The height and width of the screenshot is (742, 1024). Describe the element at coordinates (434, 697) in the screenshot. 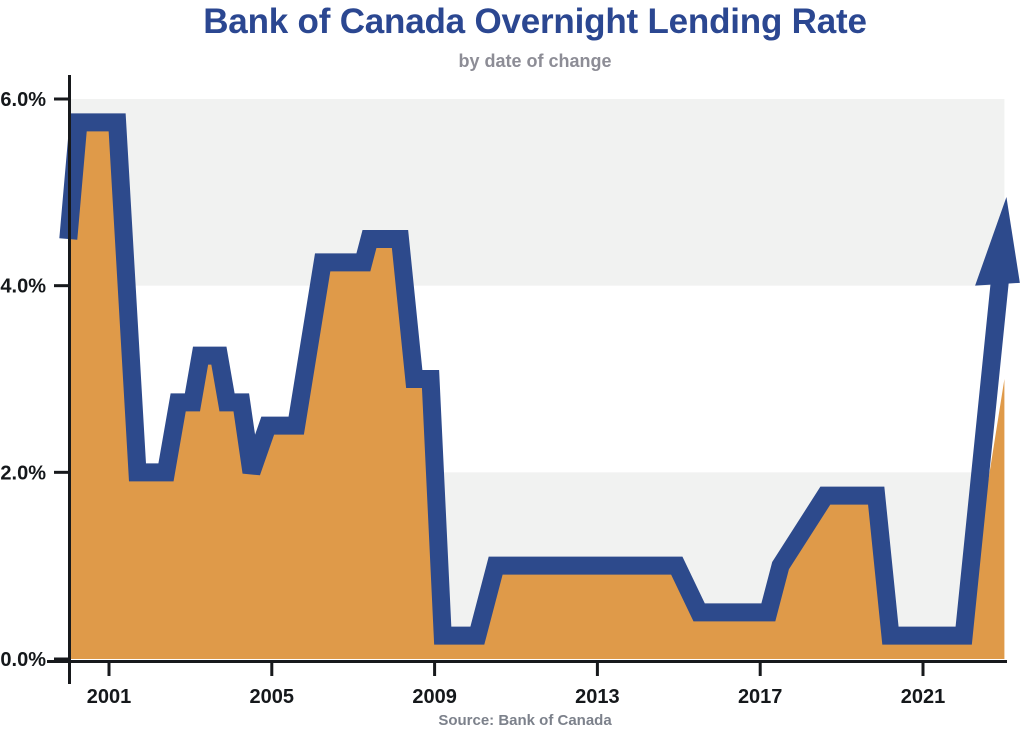

I see `x-tick-label: 2009` at that location.